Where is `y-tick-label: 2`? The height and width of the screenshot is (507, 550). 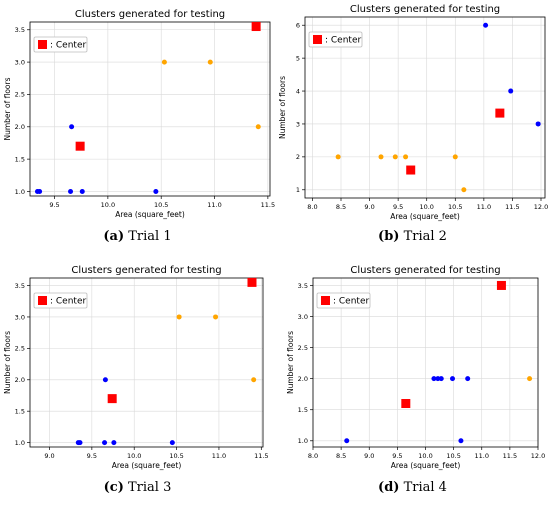
y-tick-label: 2 is located at coordinates (298, 157).